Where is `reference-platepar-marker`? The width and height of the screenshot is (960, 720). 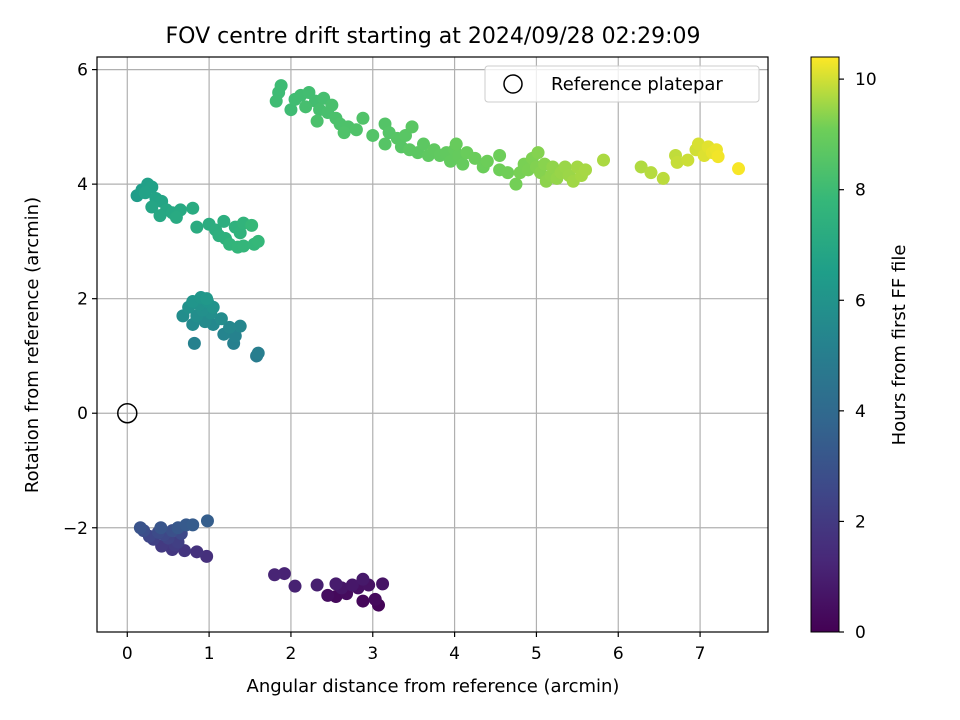 reference-platepar-marker is located at coordinates (127, 413).